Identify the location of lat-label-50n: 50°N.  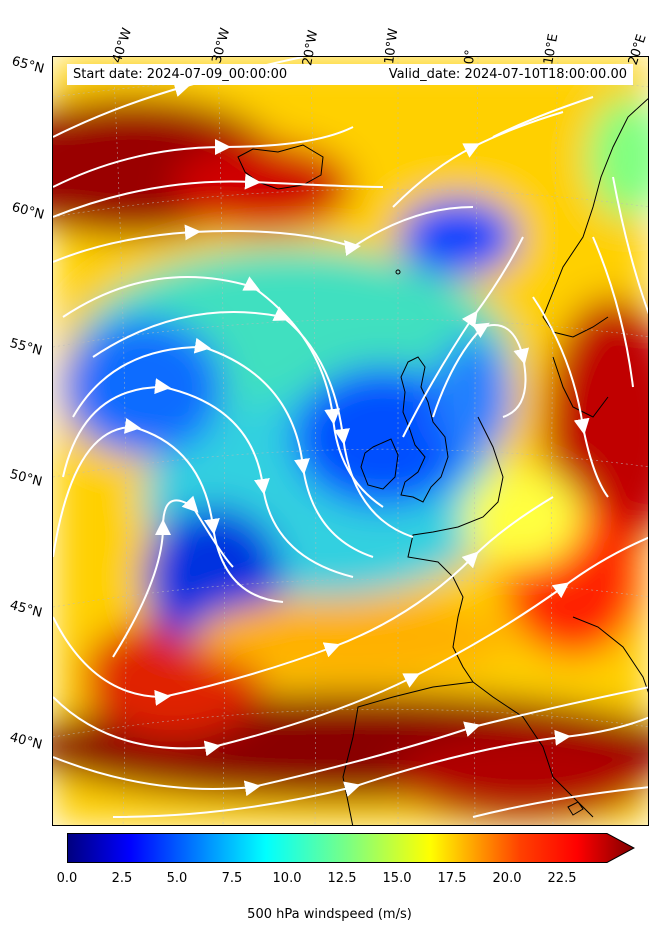
(26, 478).